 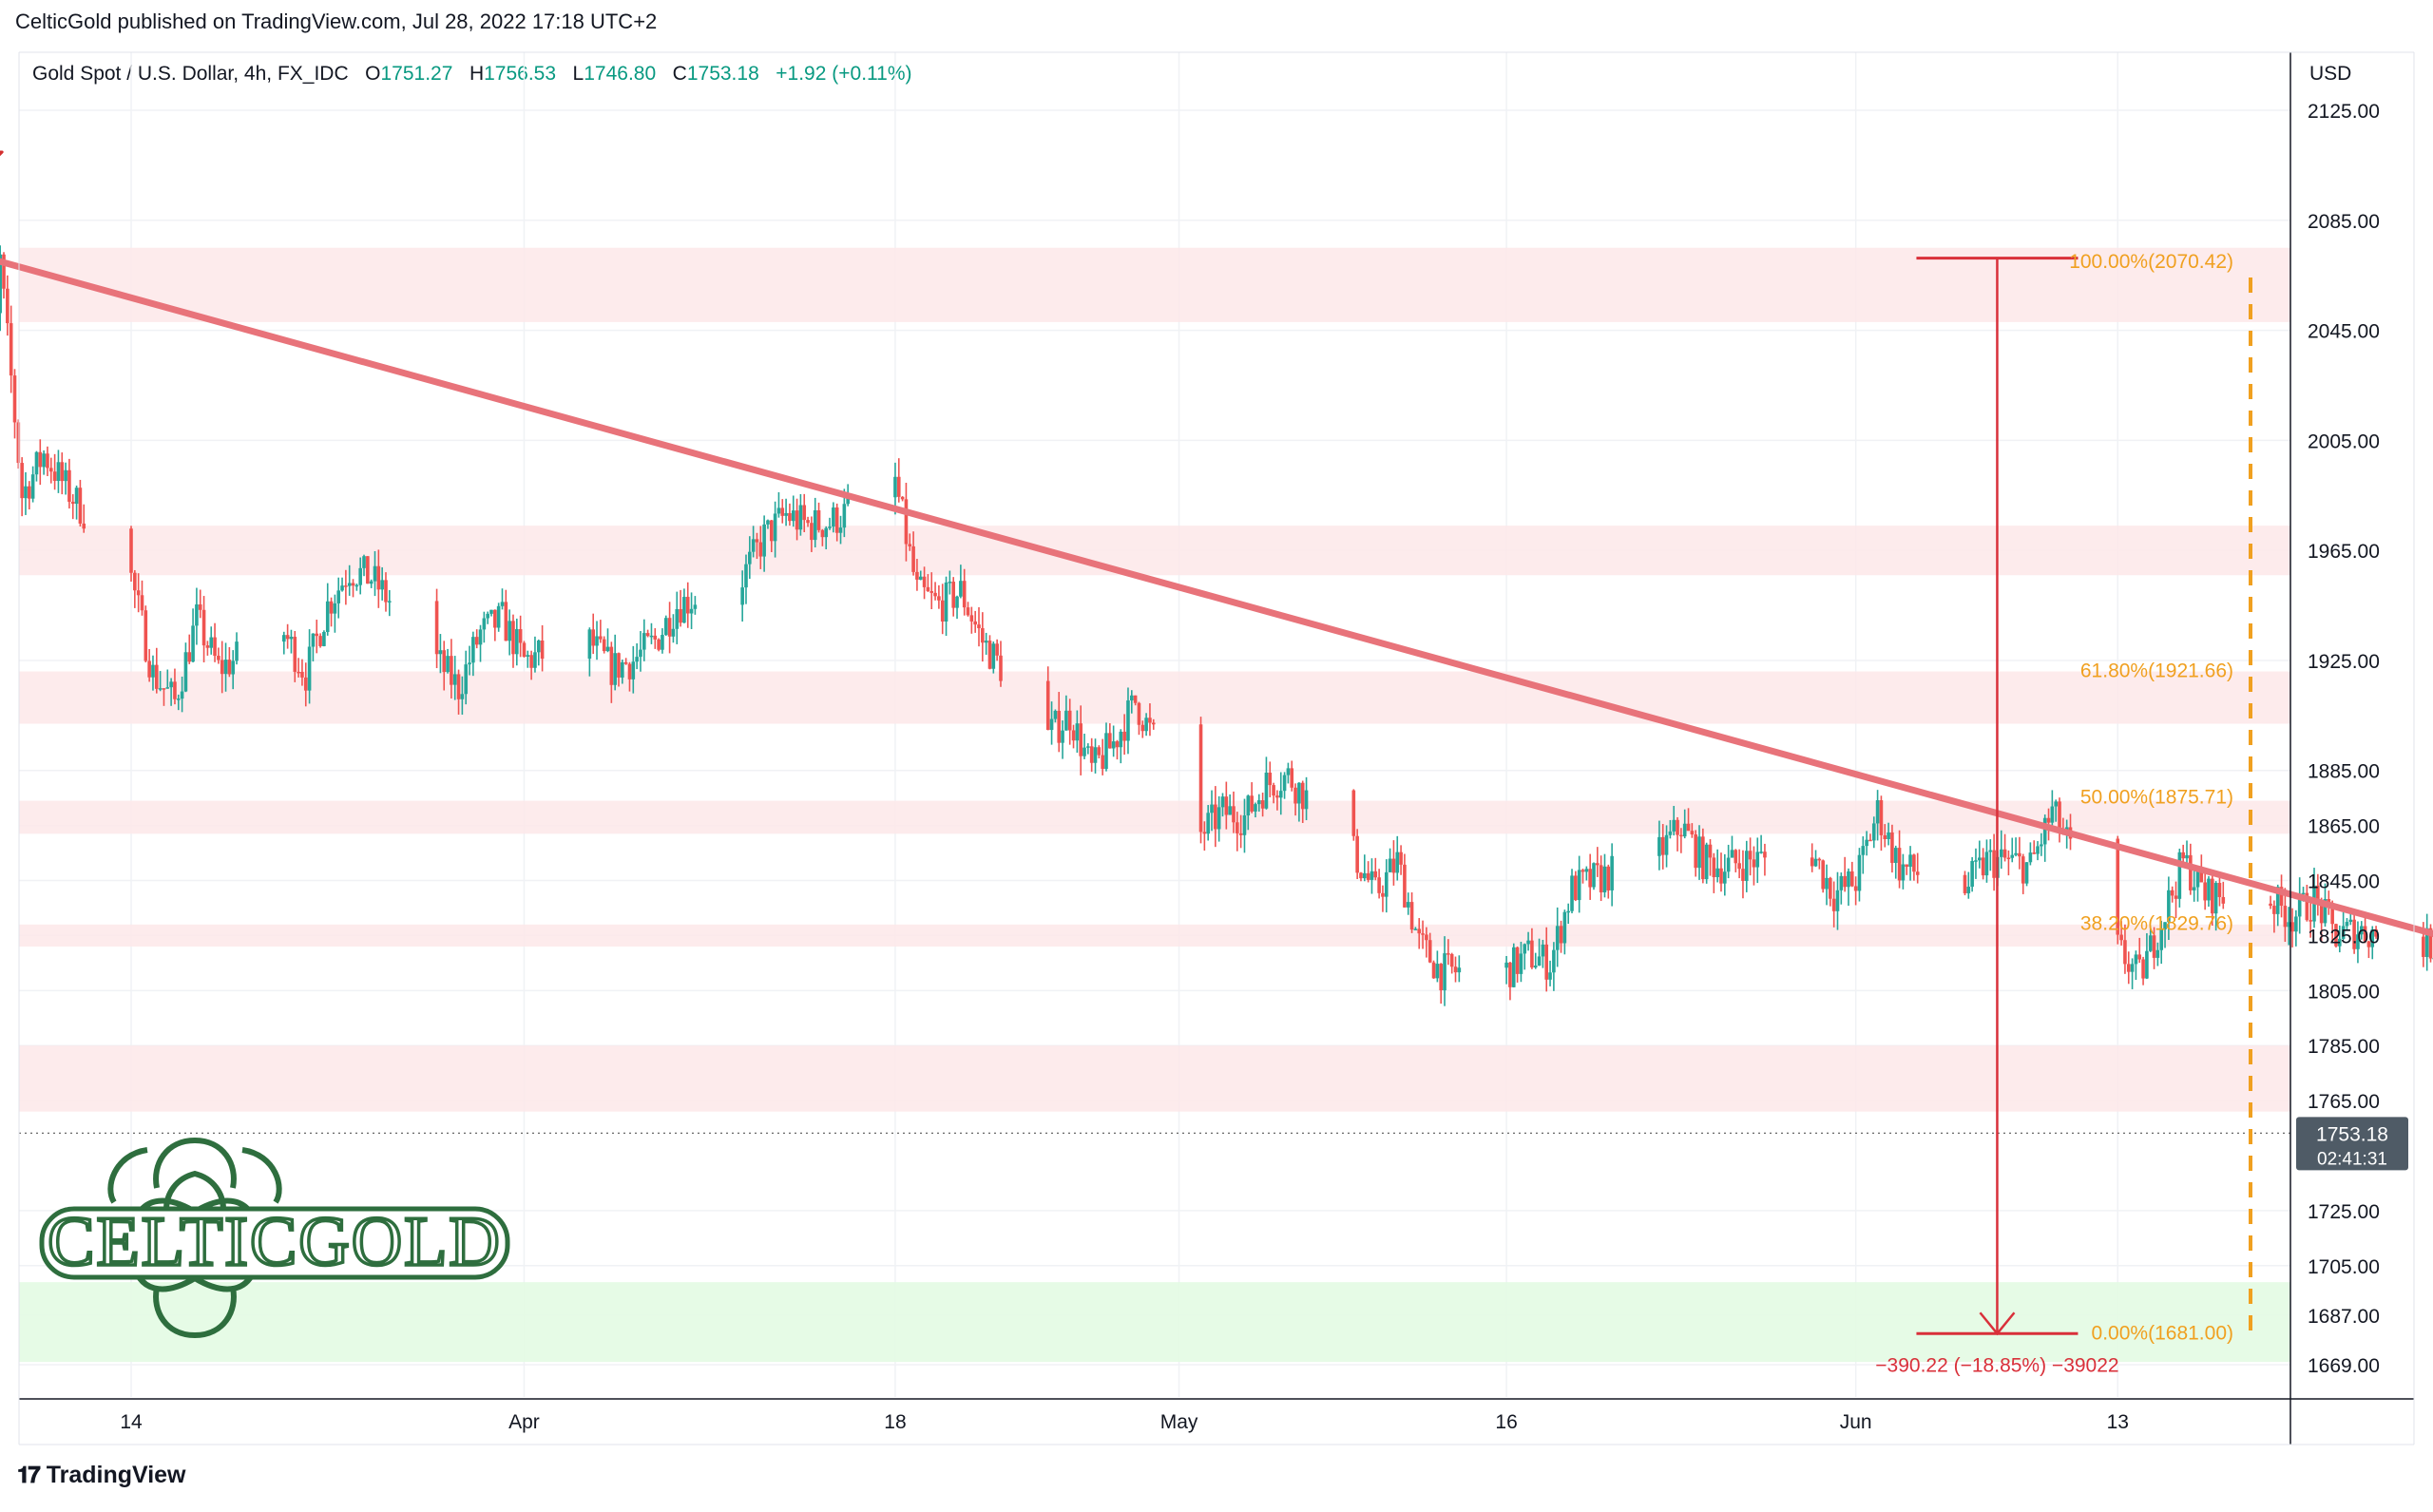 I want to click on price-tick-label: 1925.00, so click(x=2344, y=662).